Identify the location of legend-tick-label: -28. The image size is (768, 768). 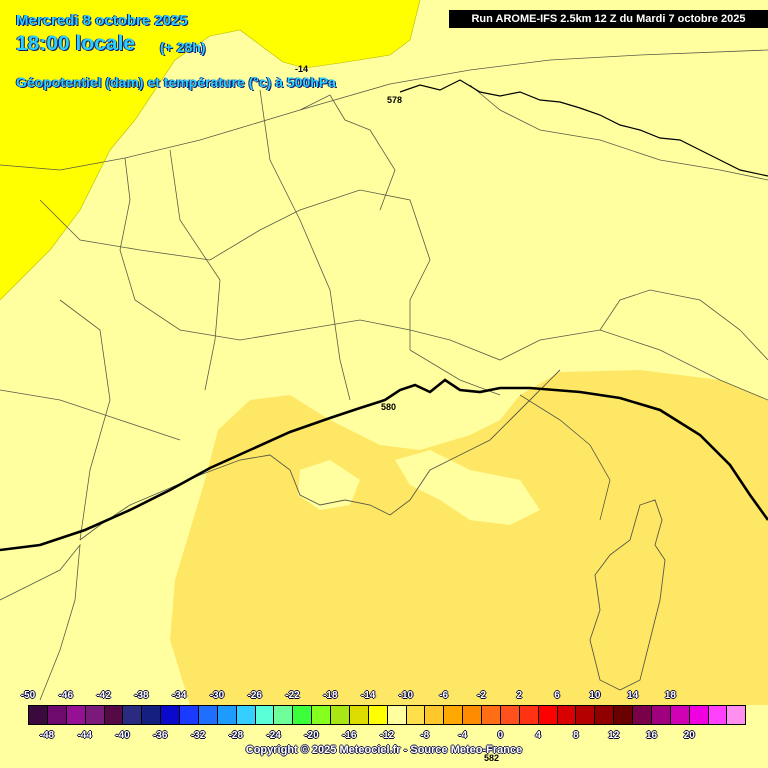
(236, 735).